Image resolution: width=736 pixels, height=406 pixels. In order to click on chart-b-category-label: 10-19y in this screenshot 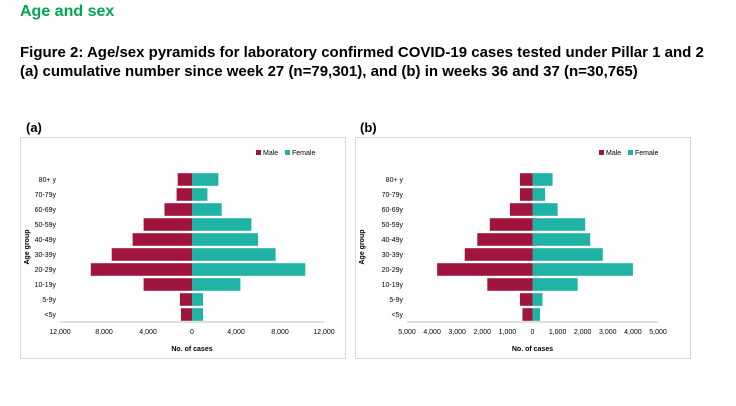, I will do `click(393, 285)`.